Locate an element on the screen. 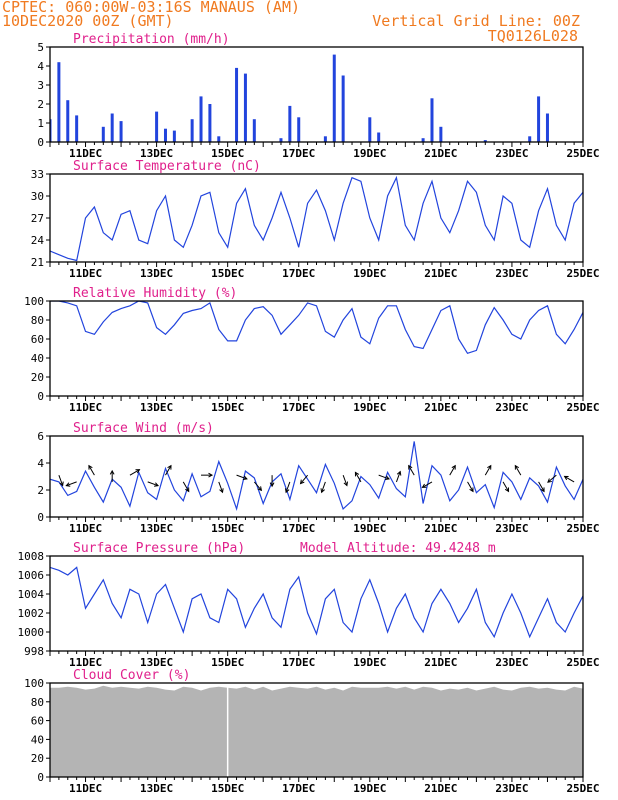  series-line is located at coordinates (316, 218).